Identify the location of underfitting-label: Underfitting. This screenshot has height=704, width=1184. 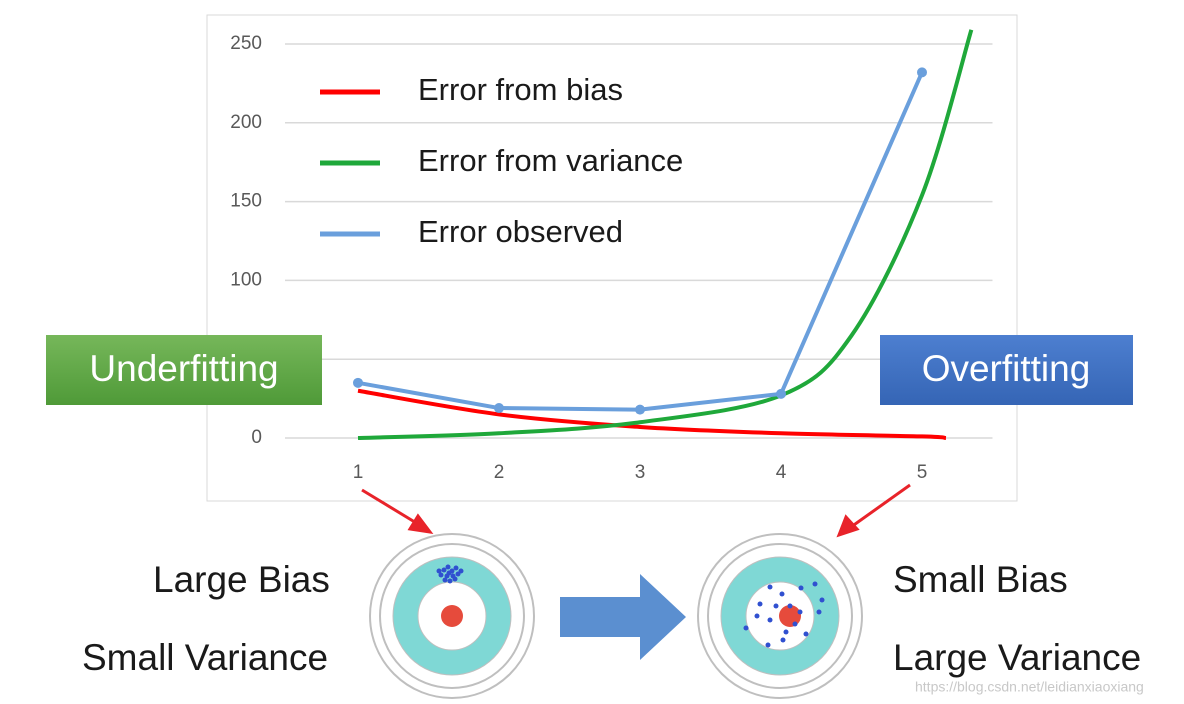
(183, 368).